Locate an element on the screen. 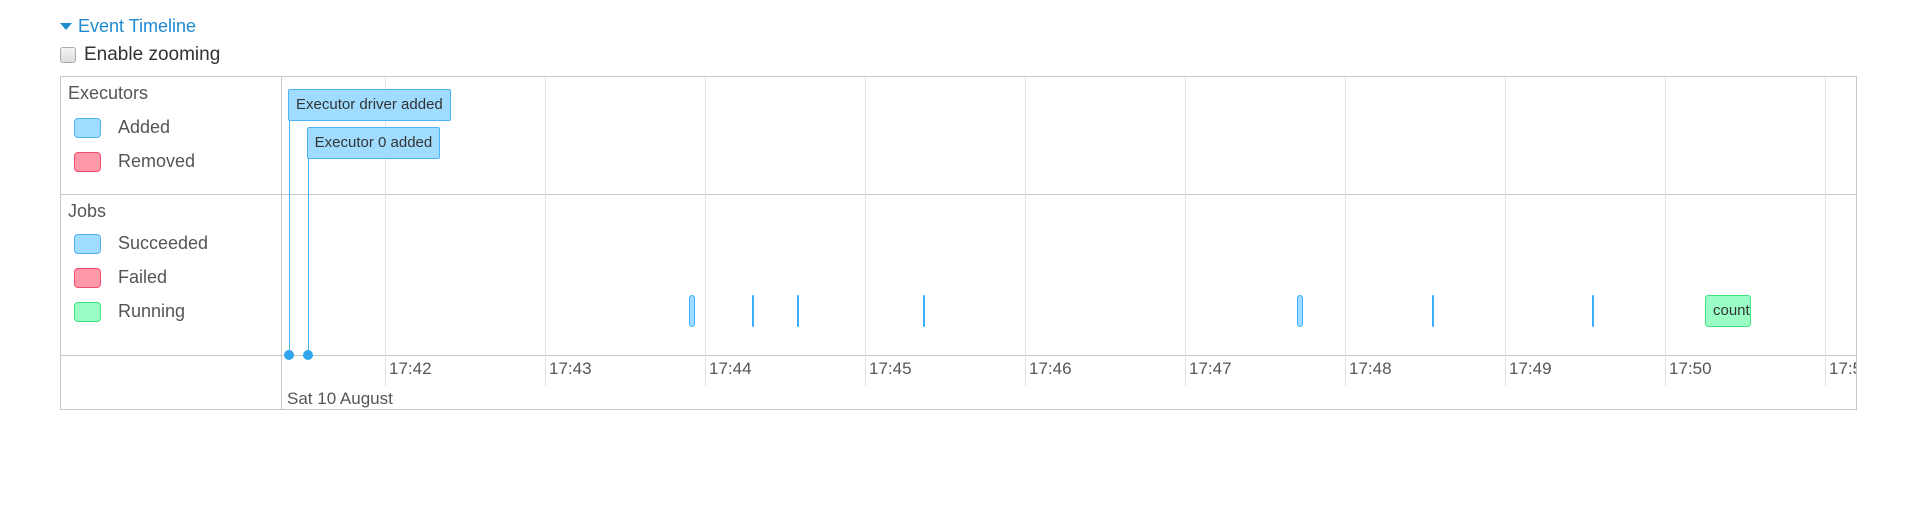 The image size is (1920, 521). event-timeline-title: Event Timeline is located at coordinates (137, 26).